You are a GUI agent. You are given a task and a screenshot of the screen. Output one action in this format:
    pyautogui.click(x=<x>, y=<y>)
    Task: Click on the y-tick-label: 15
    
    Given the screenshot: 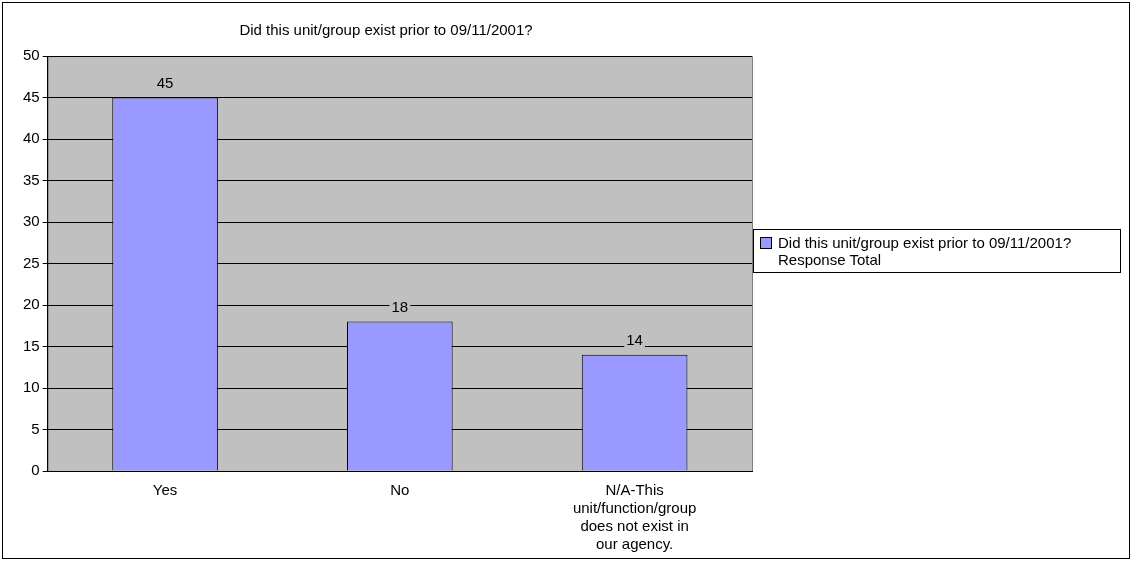 What is the action you would take?
    pyautogui.click(x=31, y=345)
    